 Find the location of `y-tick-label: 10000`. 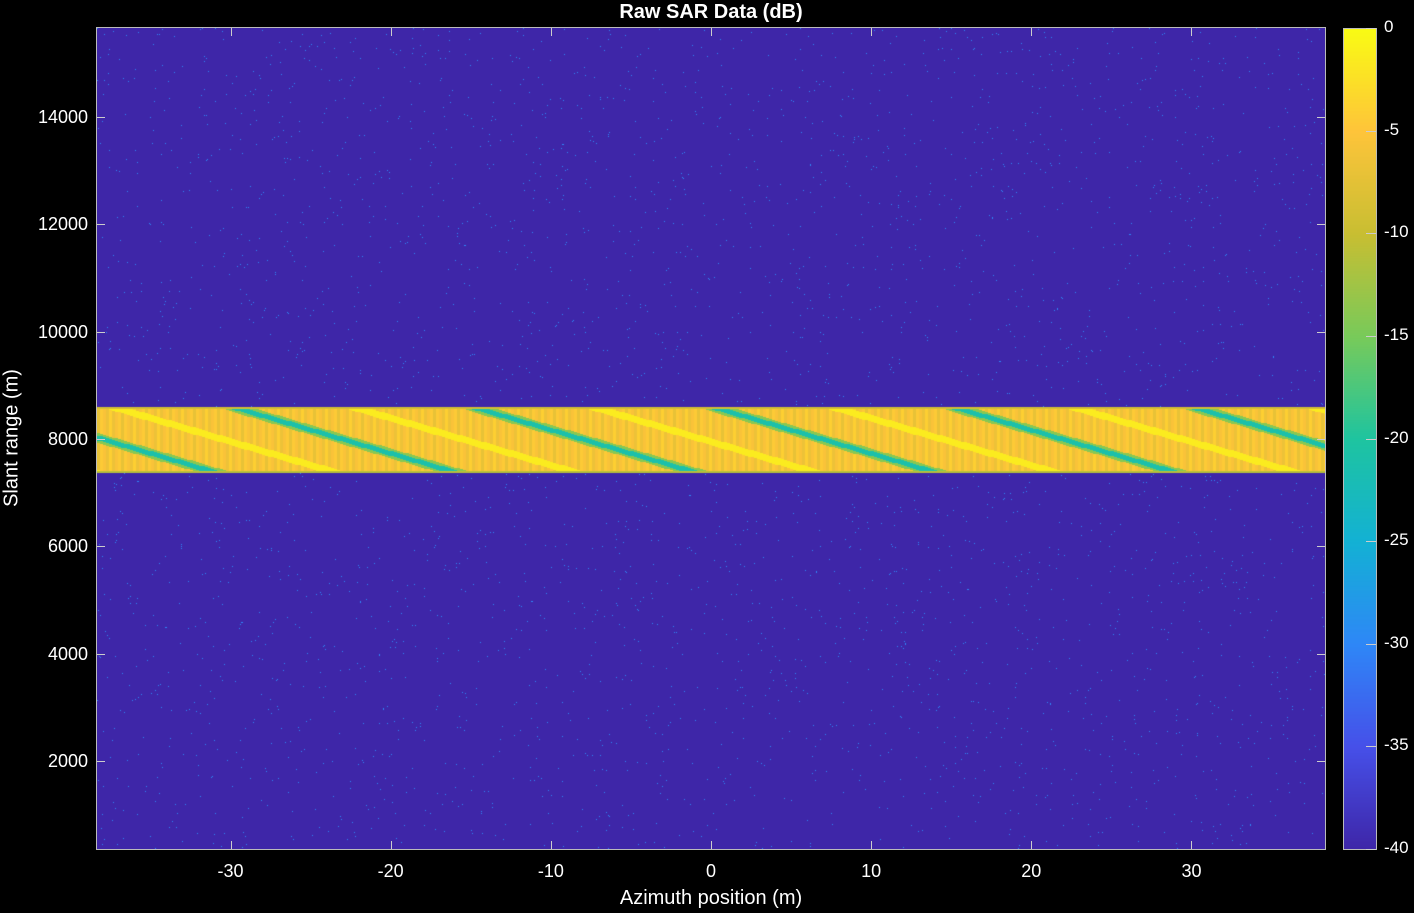

y-tick-label: 10000 is located at coordinates (62, 331).